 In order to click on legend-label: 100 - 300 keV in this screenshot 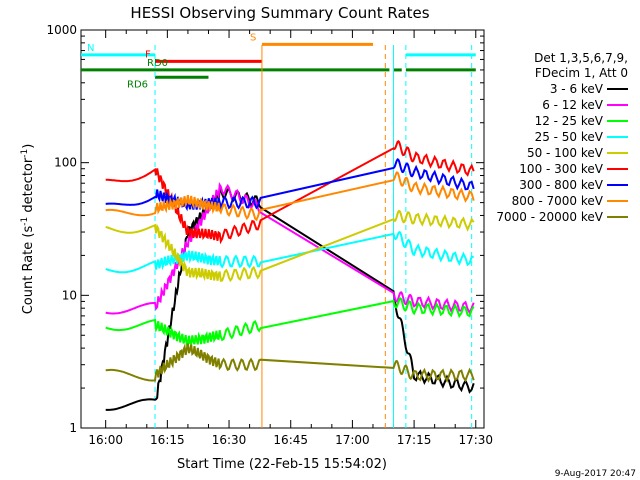, I will do `click(561, 169)`.